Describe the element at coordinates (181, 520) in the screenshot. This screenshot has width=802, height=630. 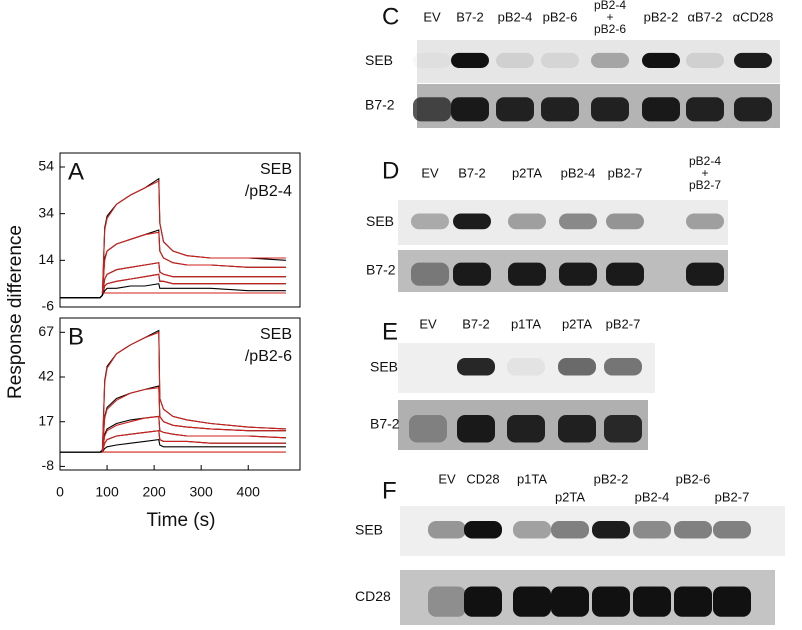
I see `x-axis-label: Time (s)` at that location.